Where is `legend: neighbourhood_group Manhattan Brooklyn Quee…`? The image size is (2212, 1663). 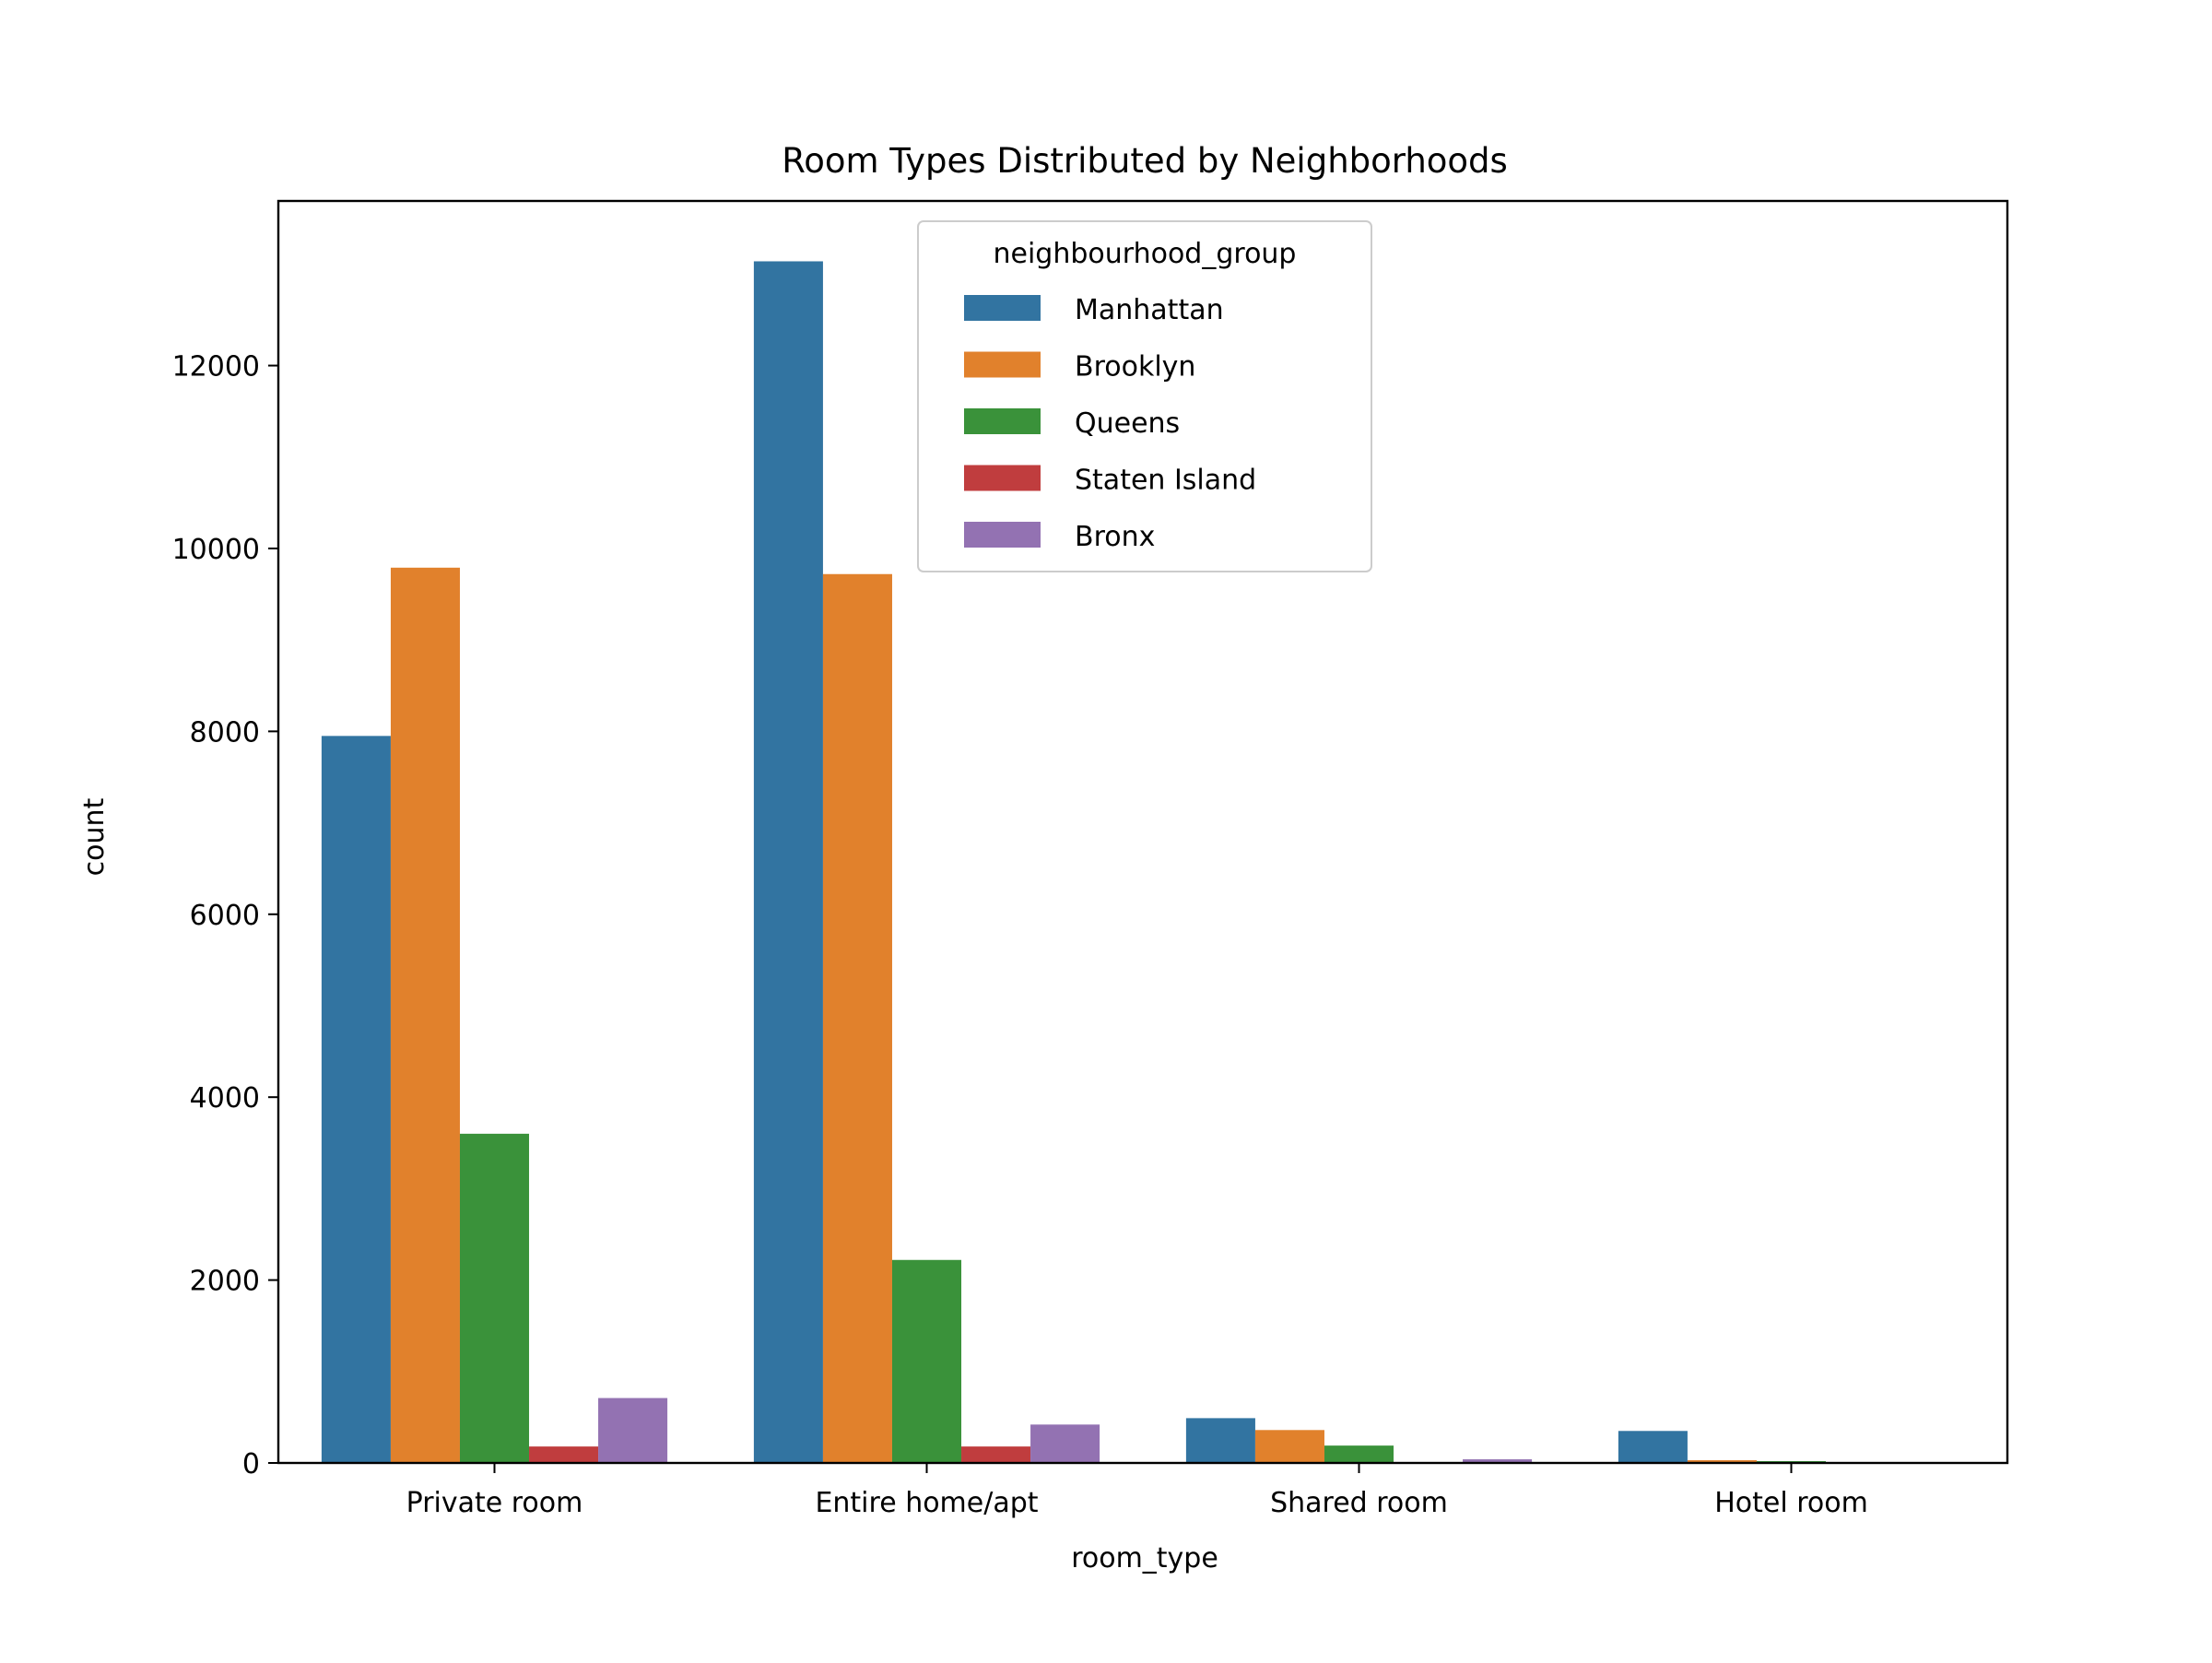 legend: neighbourhood_group Manhattan Brooklyn Quee… is located at coordinates (1144, 396).